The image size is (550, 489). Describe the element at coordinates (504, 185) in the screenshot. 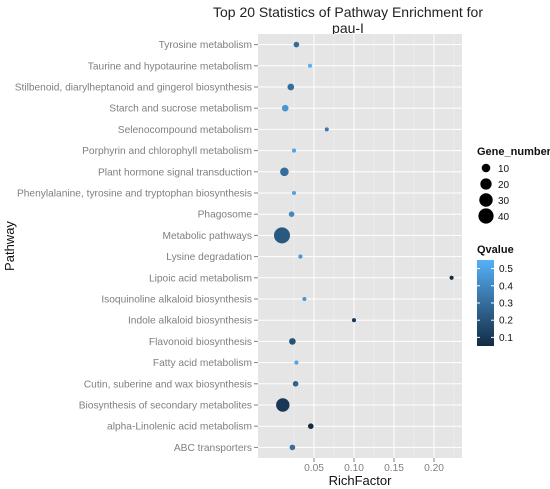

I see `size-legend-label: 20` at that location.